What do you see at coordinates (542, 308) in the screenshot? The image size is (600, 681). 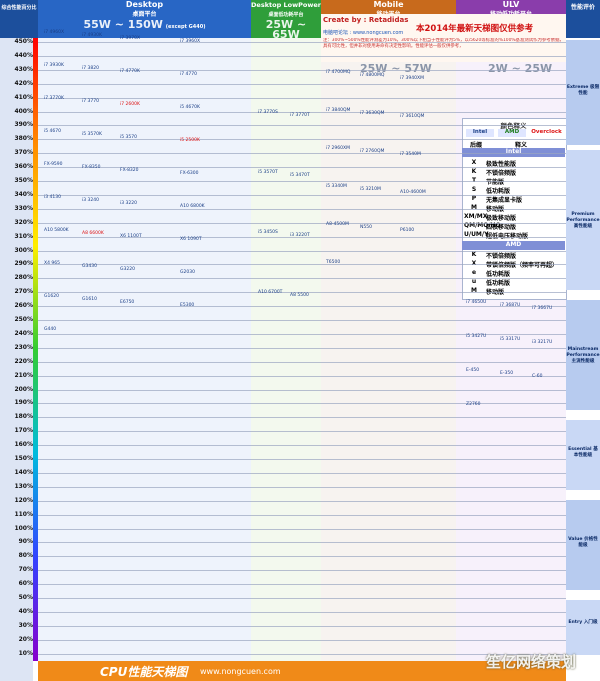 I see `cpu-label: i7 3667U` at bounding box center [542, 308].